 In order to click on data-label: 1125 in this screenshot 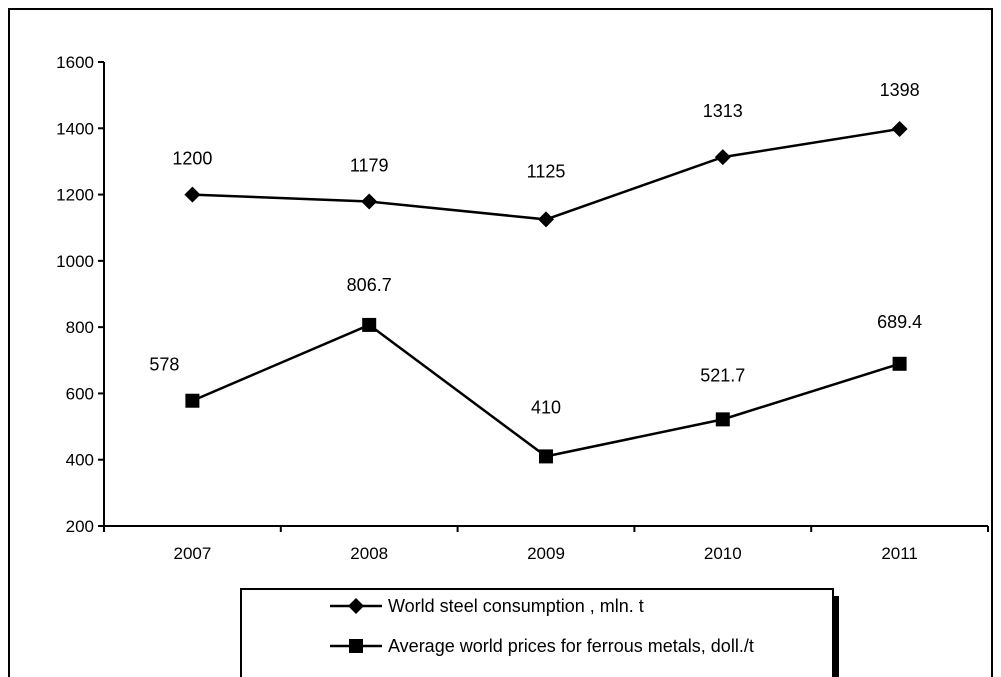, I will do `click(546, 171)`.